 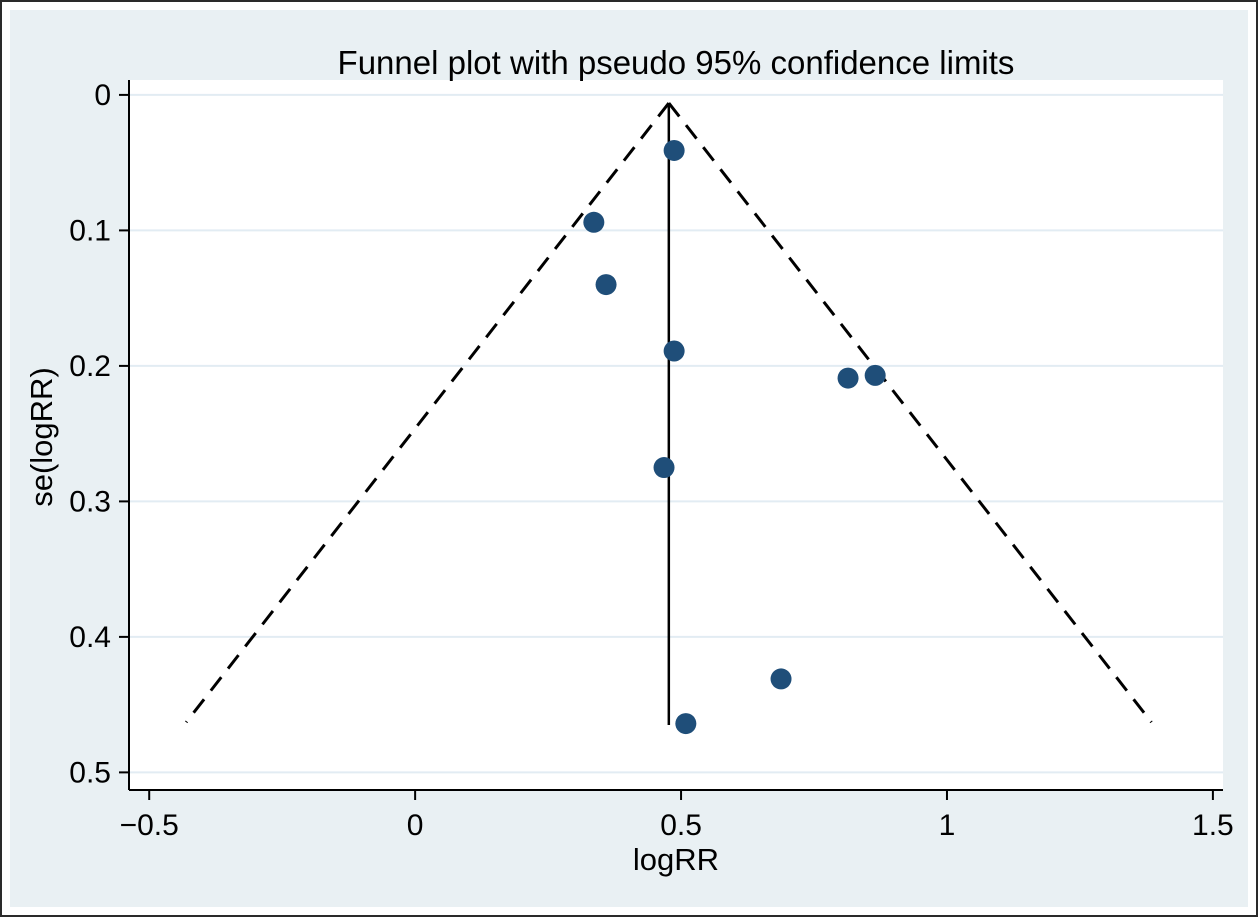 I want to click on y-tick-label: 0.1, so click(x=90, y=230).